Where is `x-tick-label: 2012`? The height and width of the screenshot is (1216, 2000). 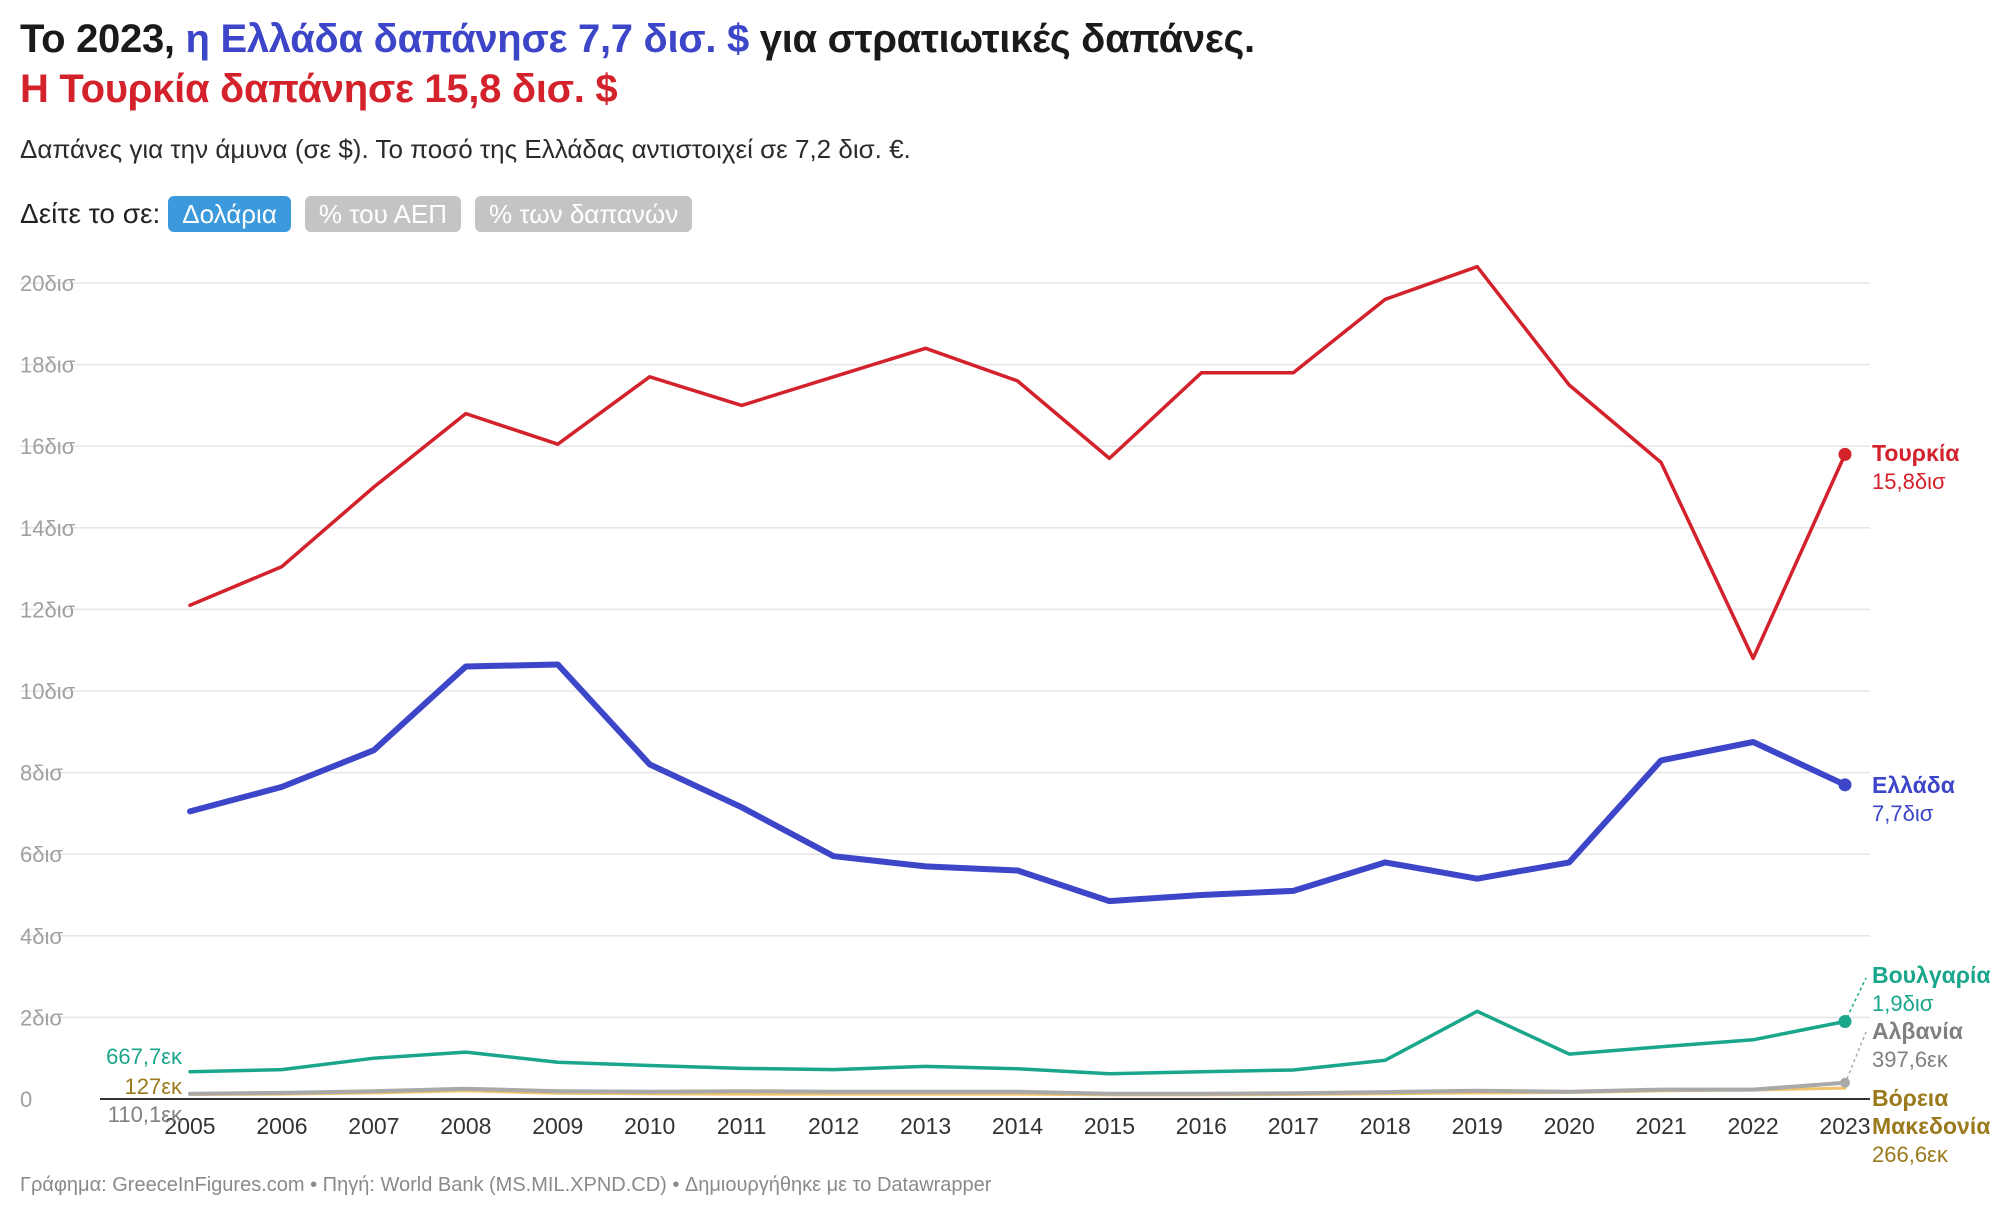 x-tick-label: 2012 is located at coordinates (833, 1126).